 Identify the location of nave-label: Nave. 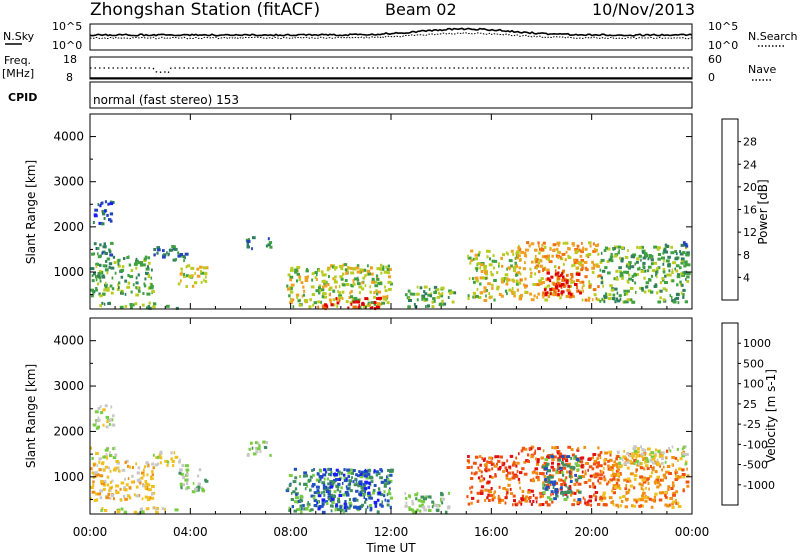
(762, 69).